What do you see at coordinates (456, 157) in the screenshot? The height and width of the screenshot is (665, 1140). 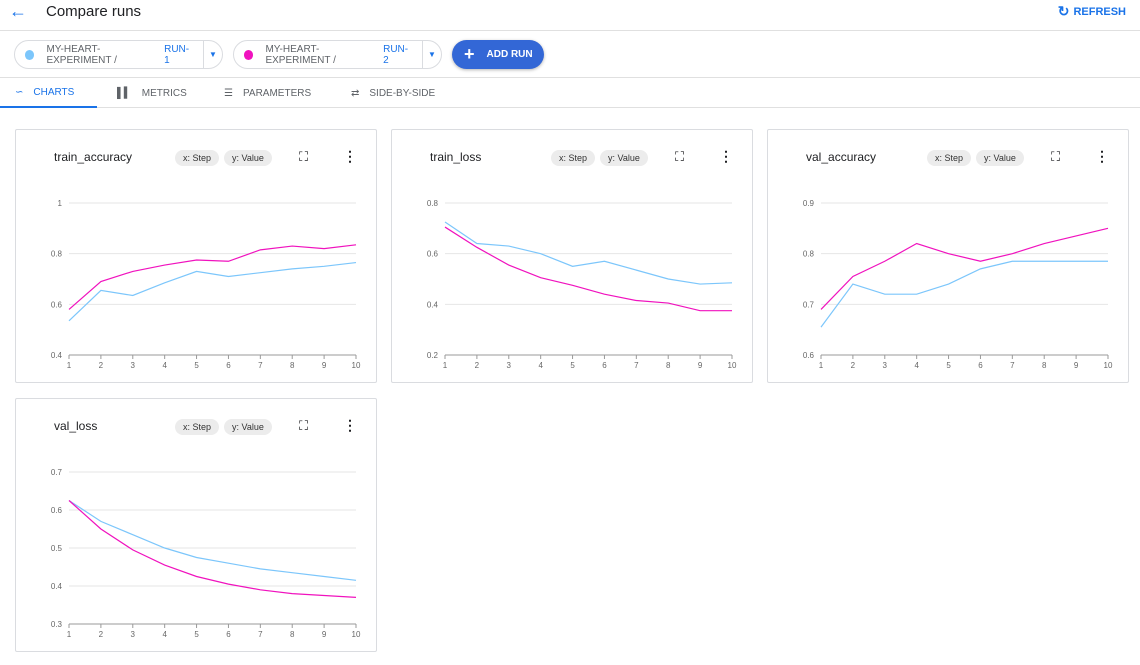 I see `chart-title: train_loss` at bounding box center [456, 157].